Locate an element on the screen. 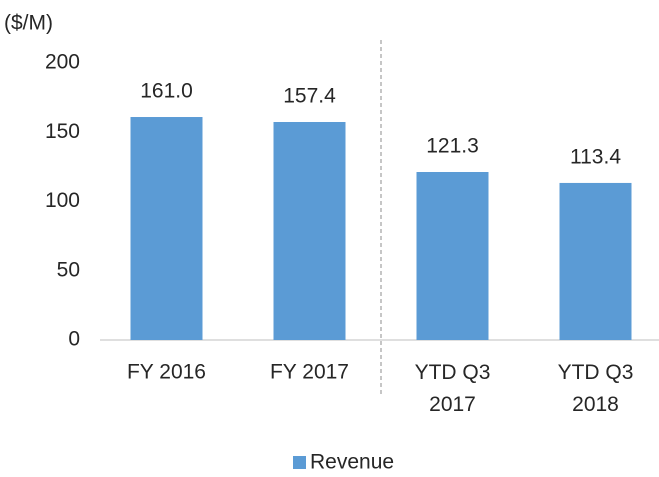 The width and height of the screenshot is (659, 477). y-axis-label: ($/M) is located at coordinates (28, 23).